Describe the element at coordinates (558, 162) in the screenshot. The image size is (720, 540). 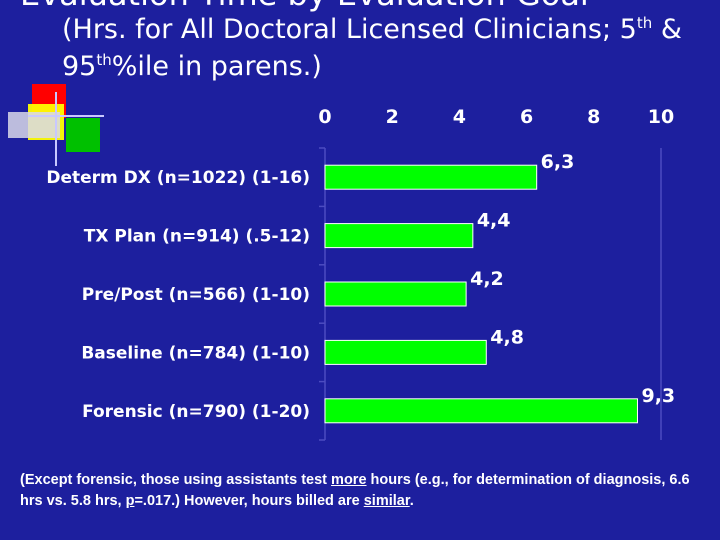
I see `data-label: 6,3` at that location.